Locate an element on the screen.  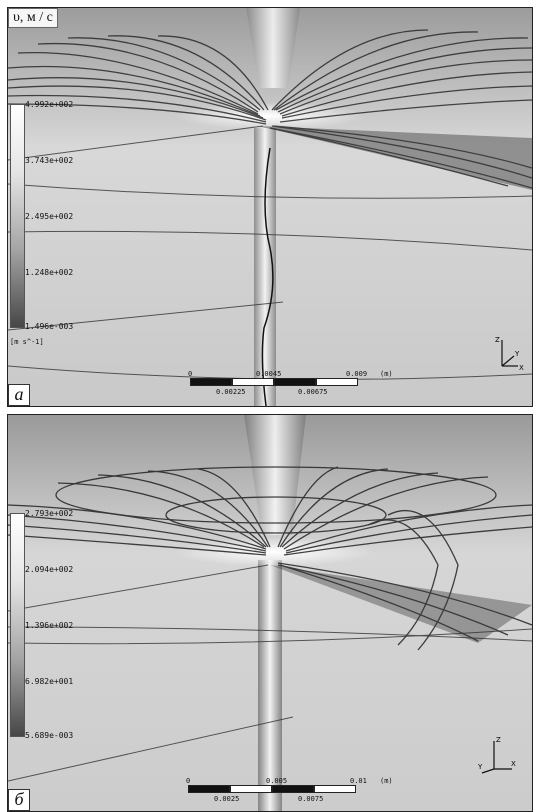
panel-letter: a is located at coordinates (19, 395).